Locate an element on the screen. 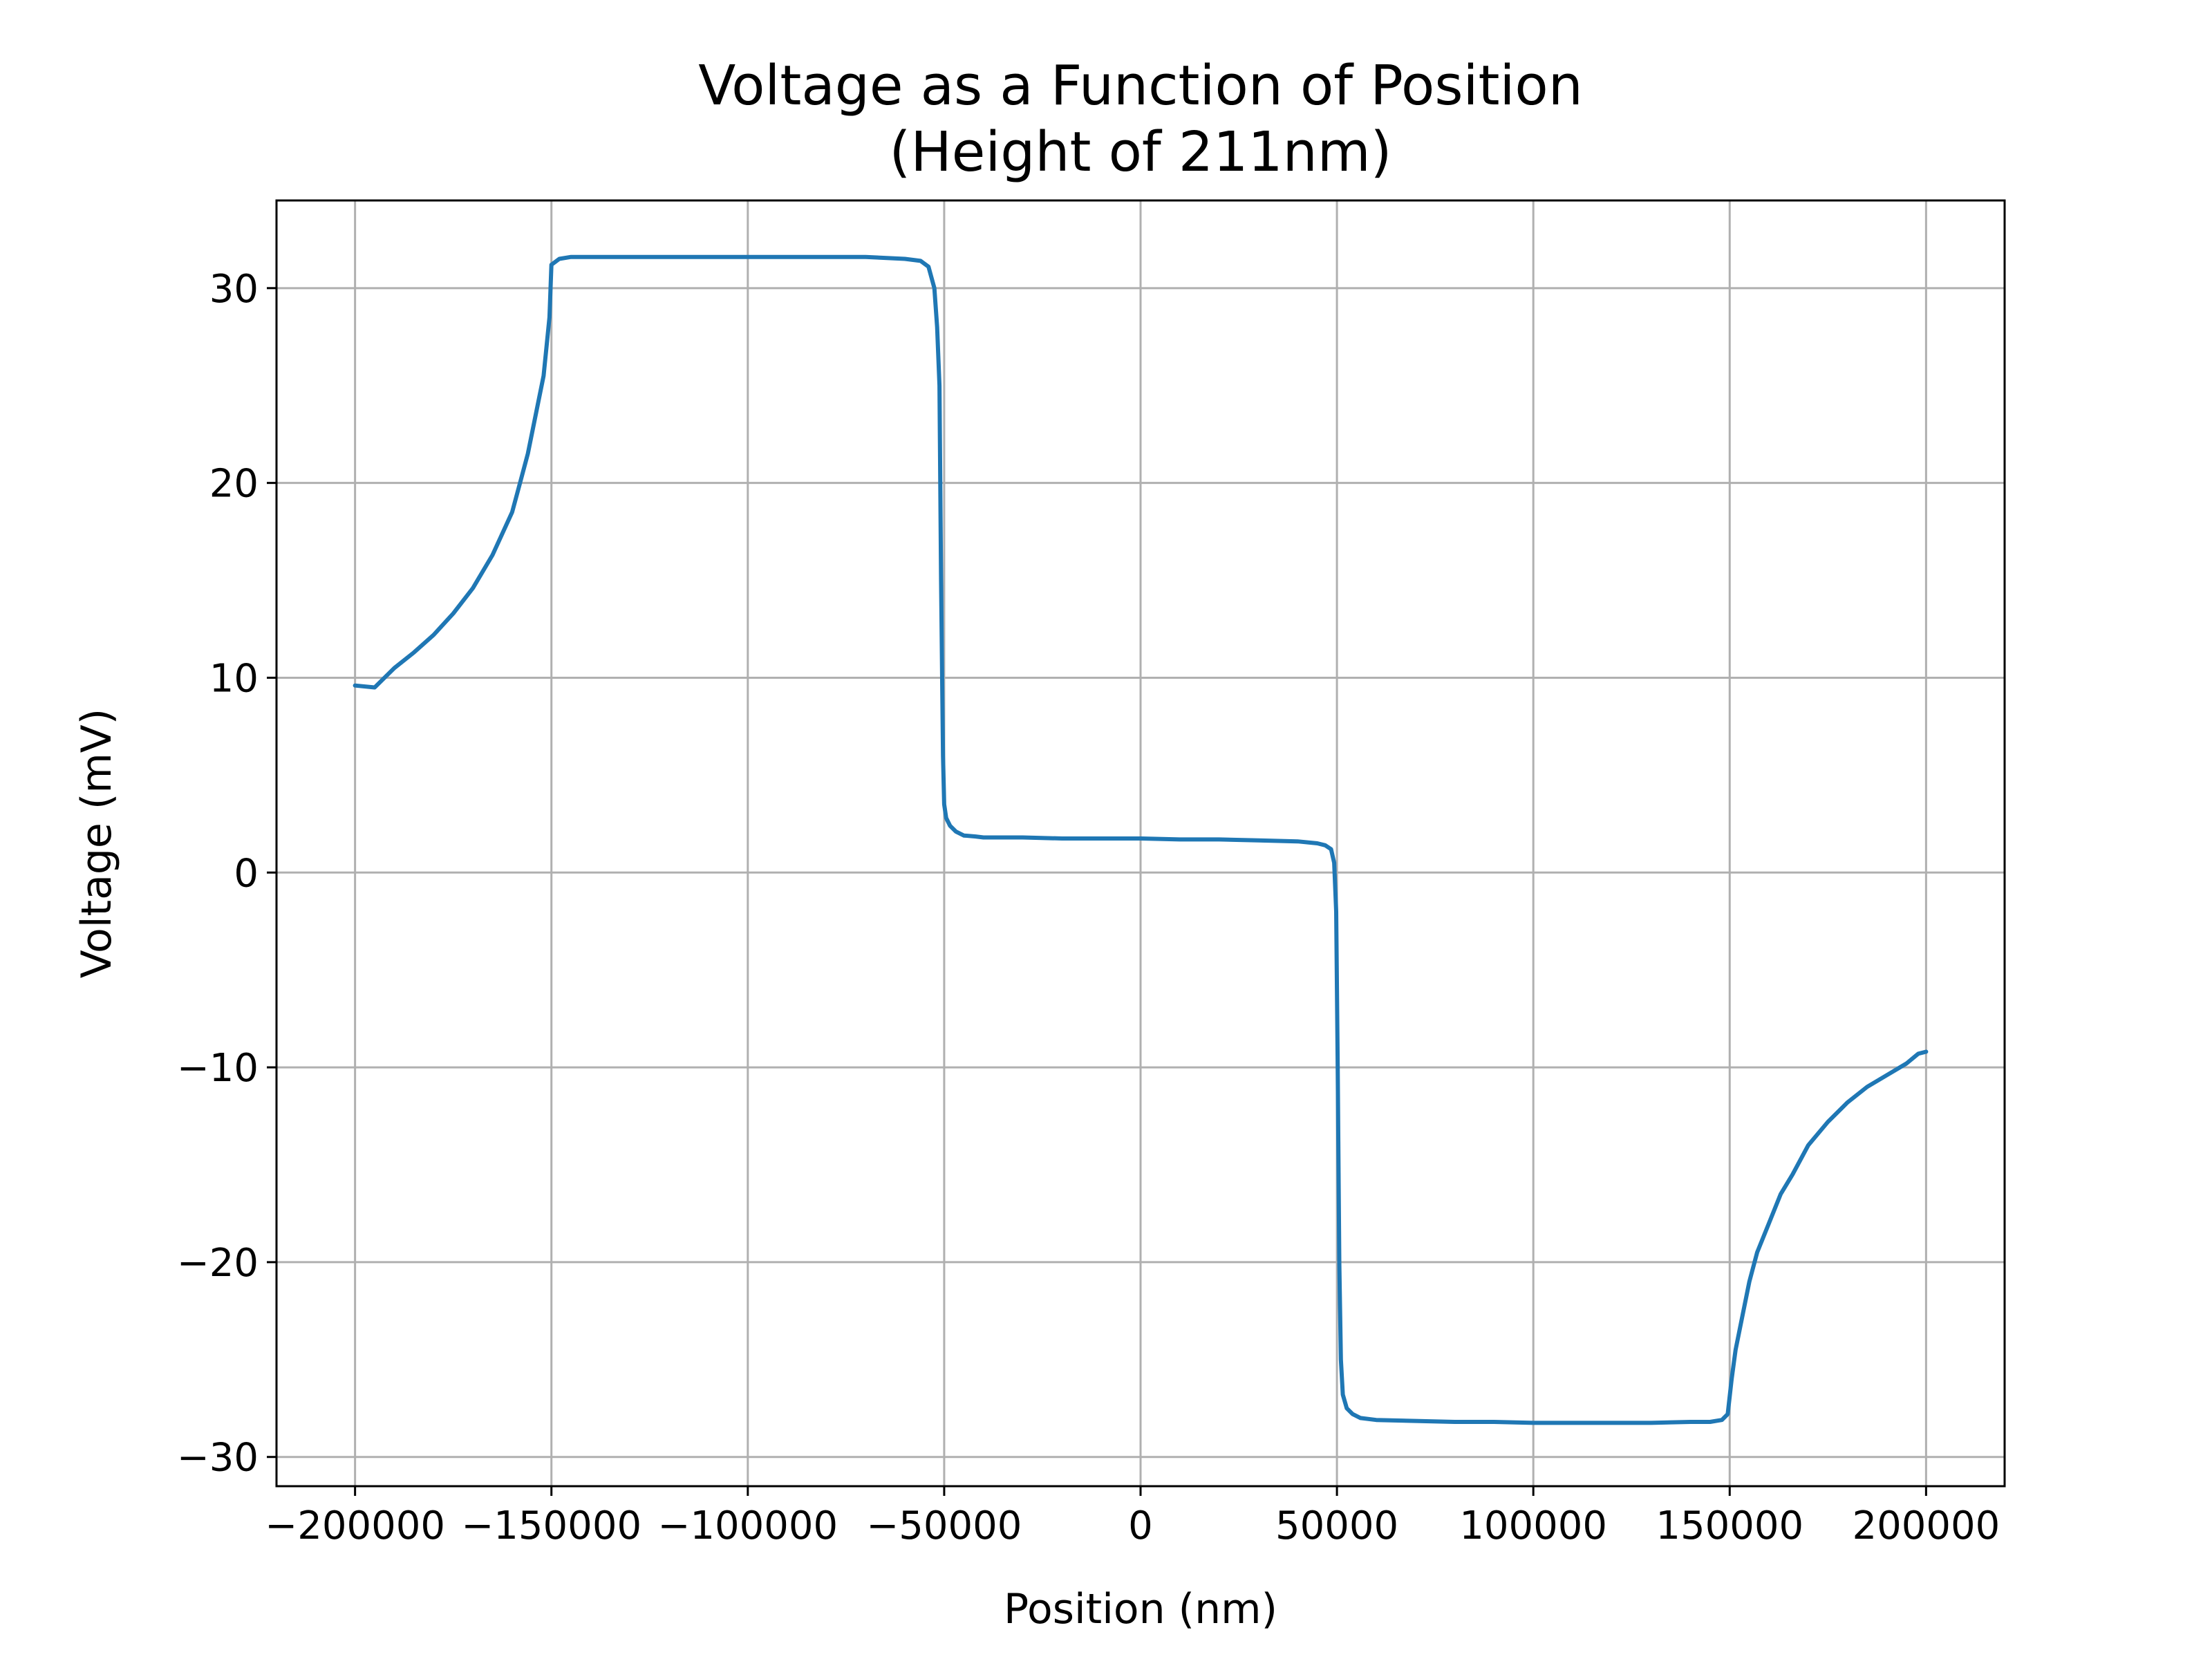 The image size is (2212, 1659). y-tick-label: −20 is located at coordinates (218, 1263).